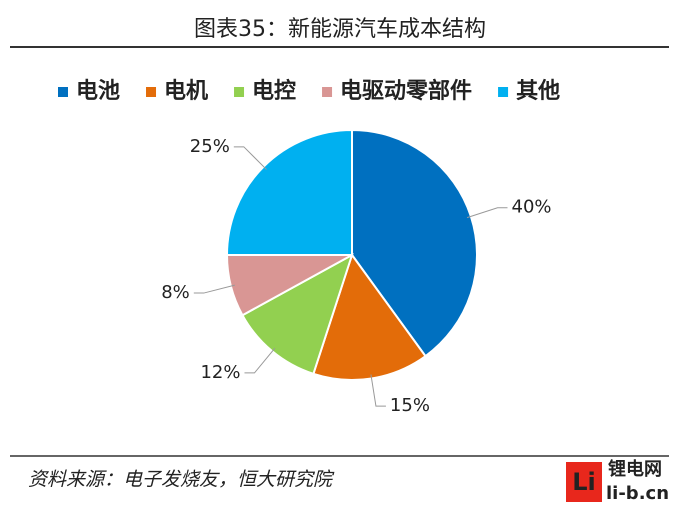  Describe the element at coordinates (98, 91) in the screenshot. I see `legend-label: 电池` at that location.